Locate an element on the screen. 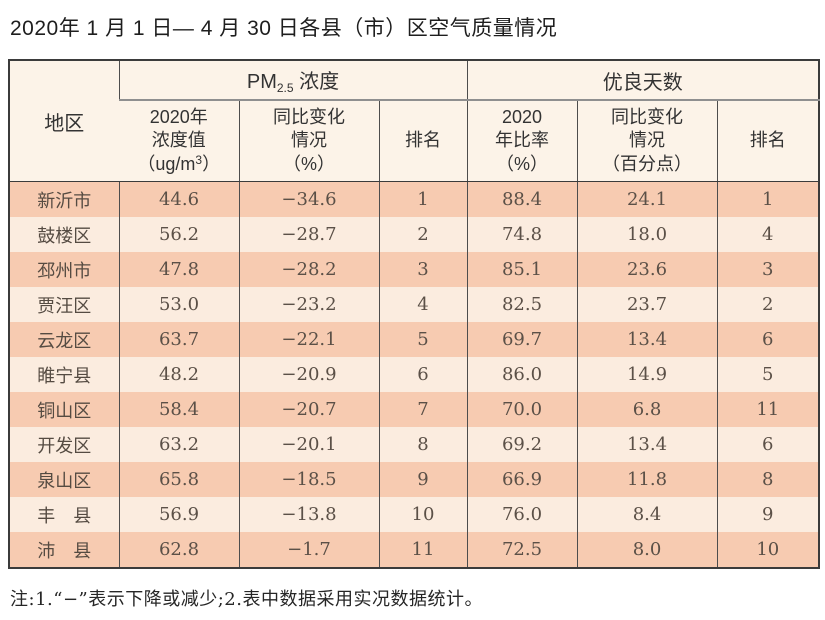 The width and height of the screenshot is (825, 620). pm-unit-superscript: 3 is located at coordinates (199, 159).